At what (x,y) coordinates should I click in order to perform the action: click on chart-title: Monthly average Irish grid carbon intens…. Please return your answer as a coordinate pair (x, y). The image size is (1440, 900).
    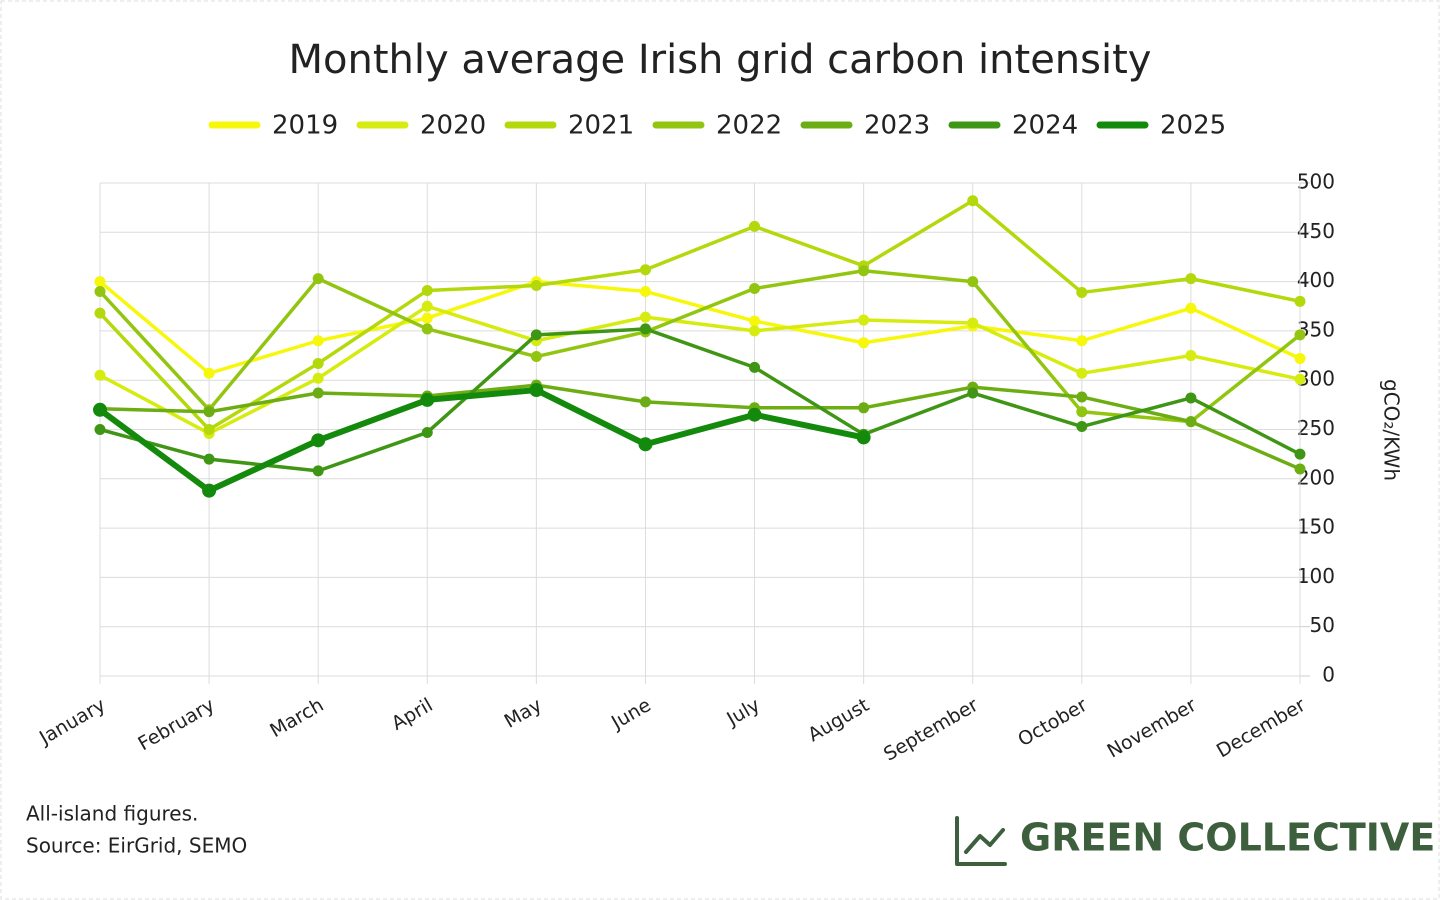
    Looking at the image, I should click on (720, 60).